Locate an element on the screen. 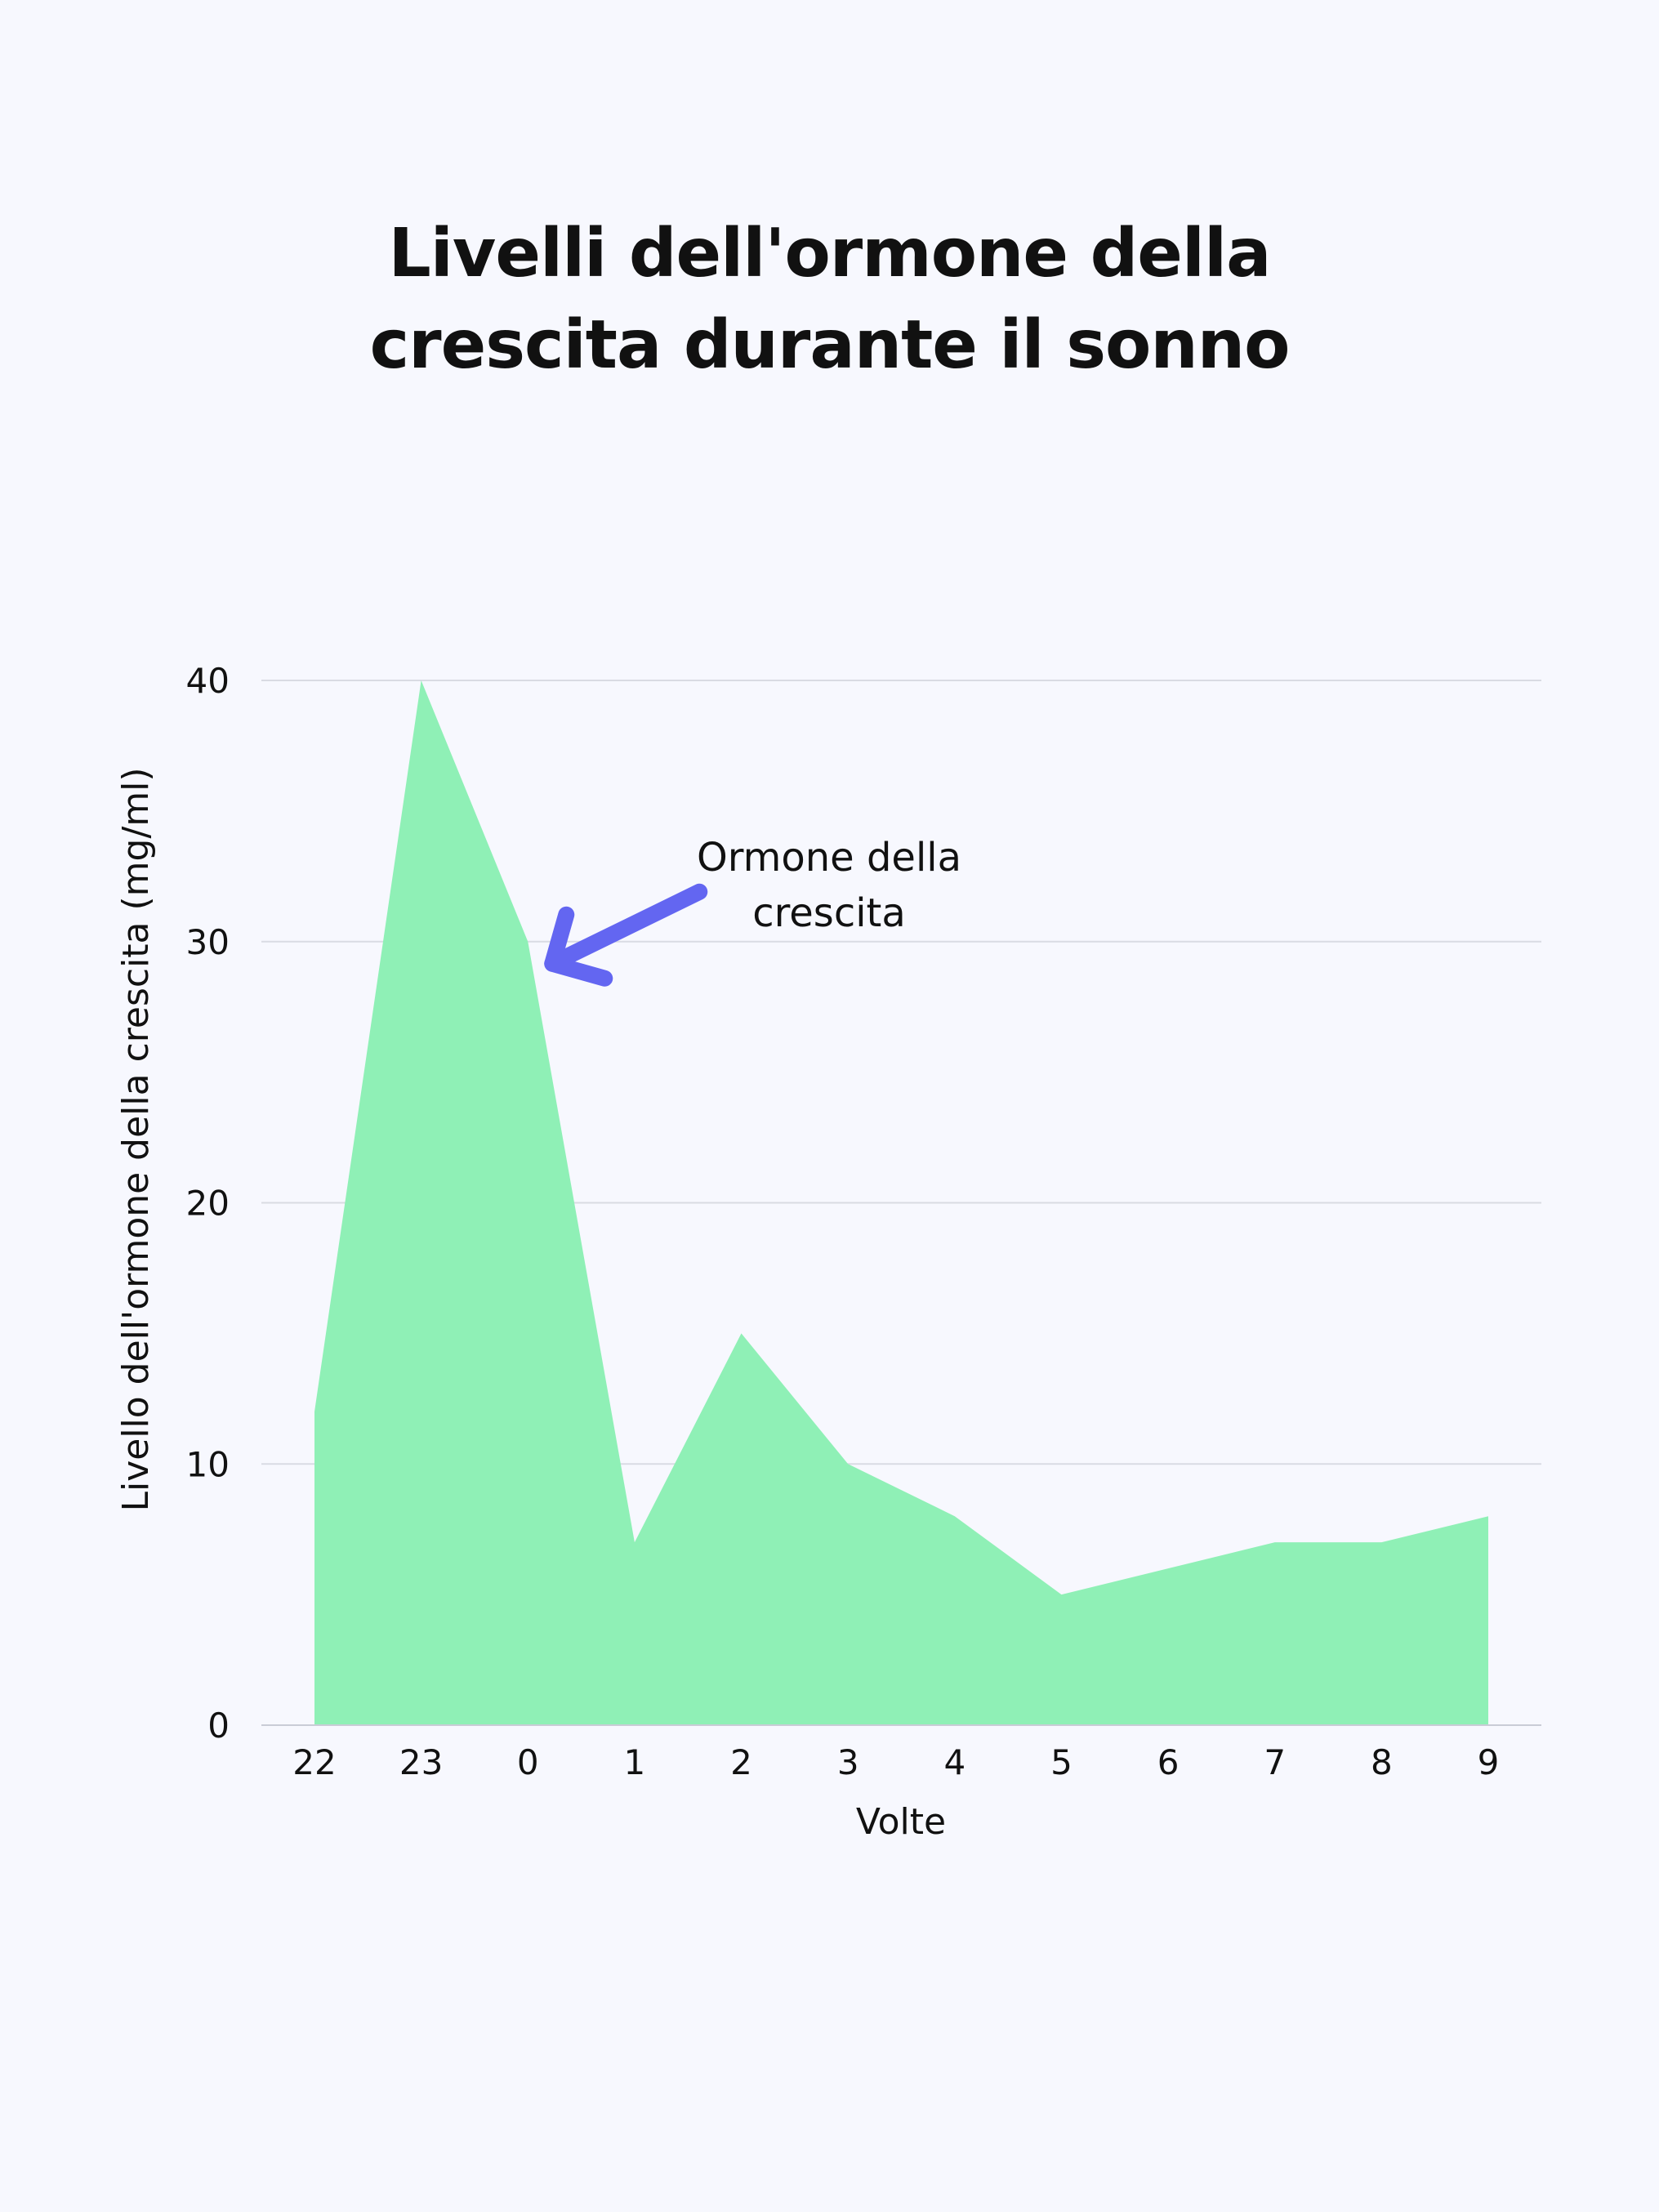 The image size is (1659, 2212). x-axis-ticks: 22 23 0 1 2 3 4 5 6 7 8 9 is located at coordinates (895, 1762).